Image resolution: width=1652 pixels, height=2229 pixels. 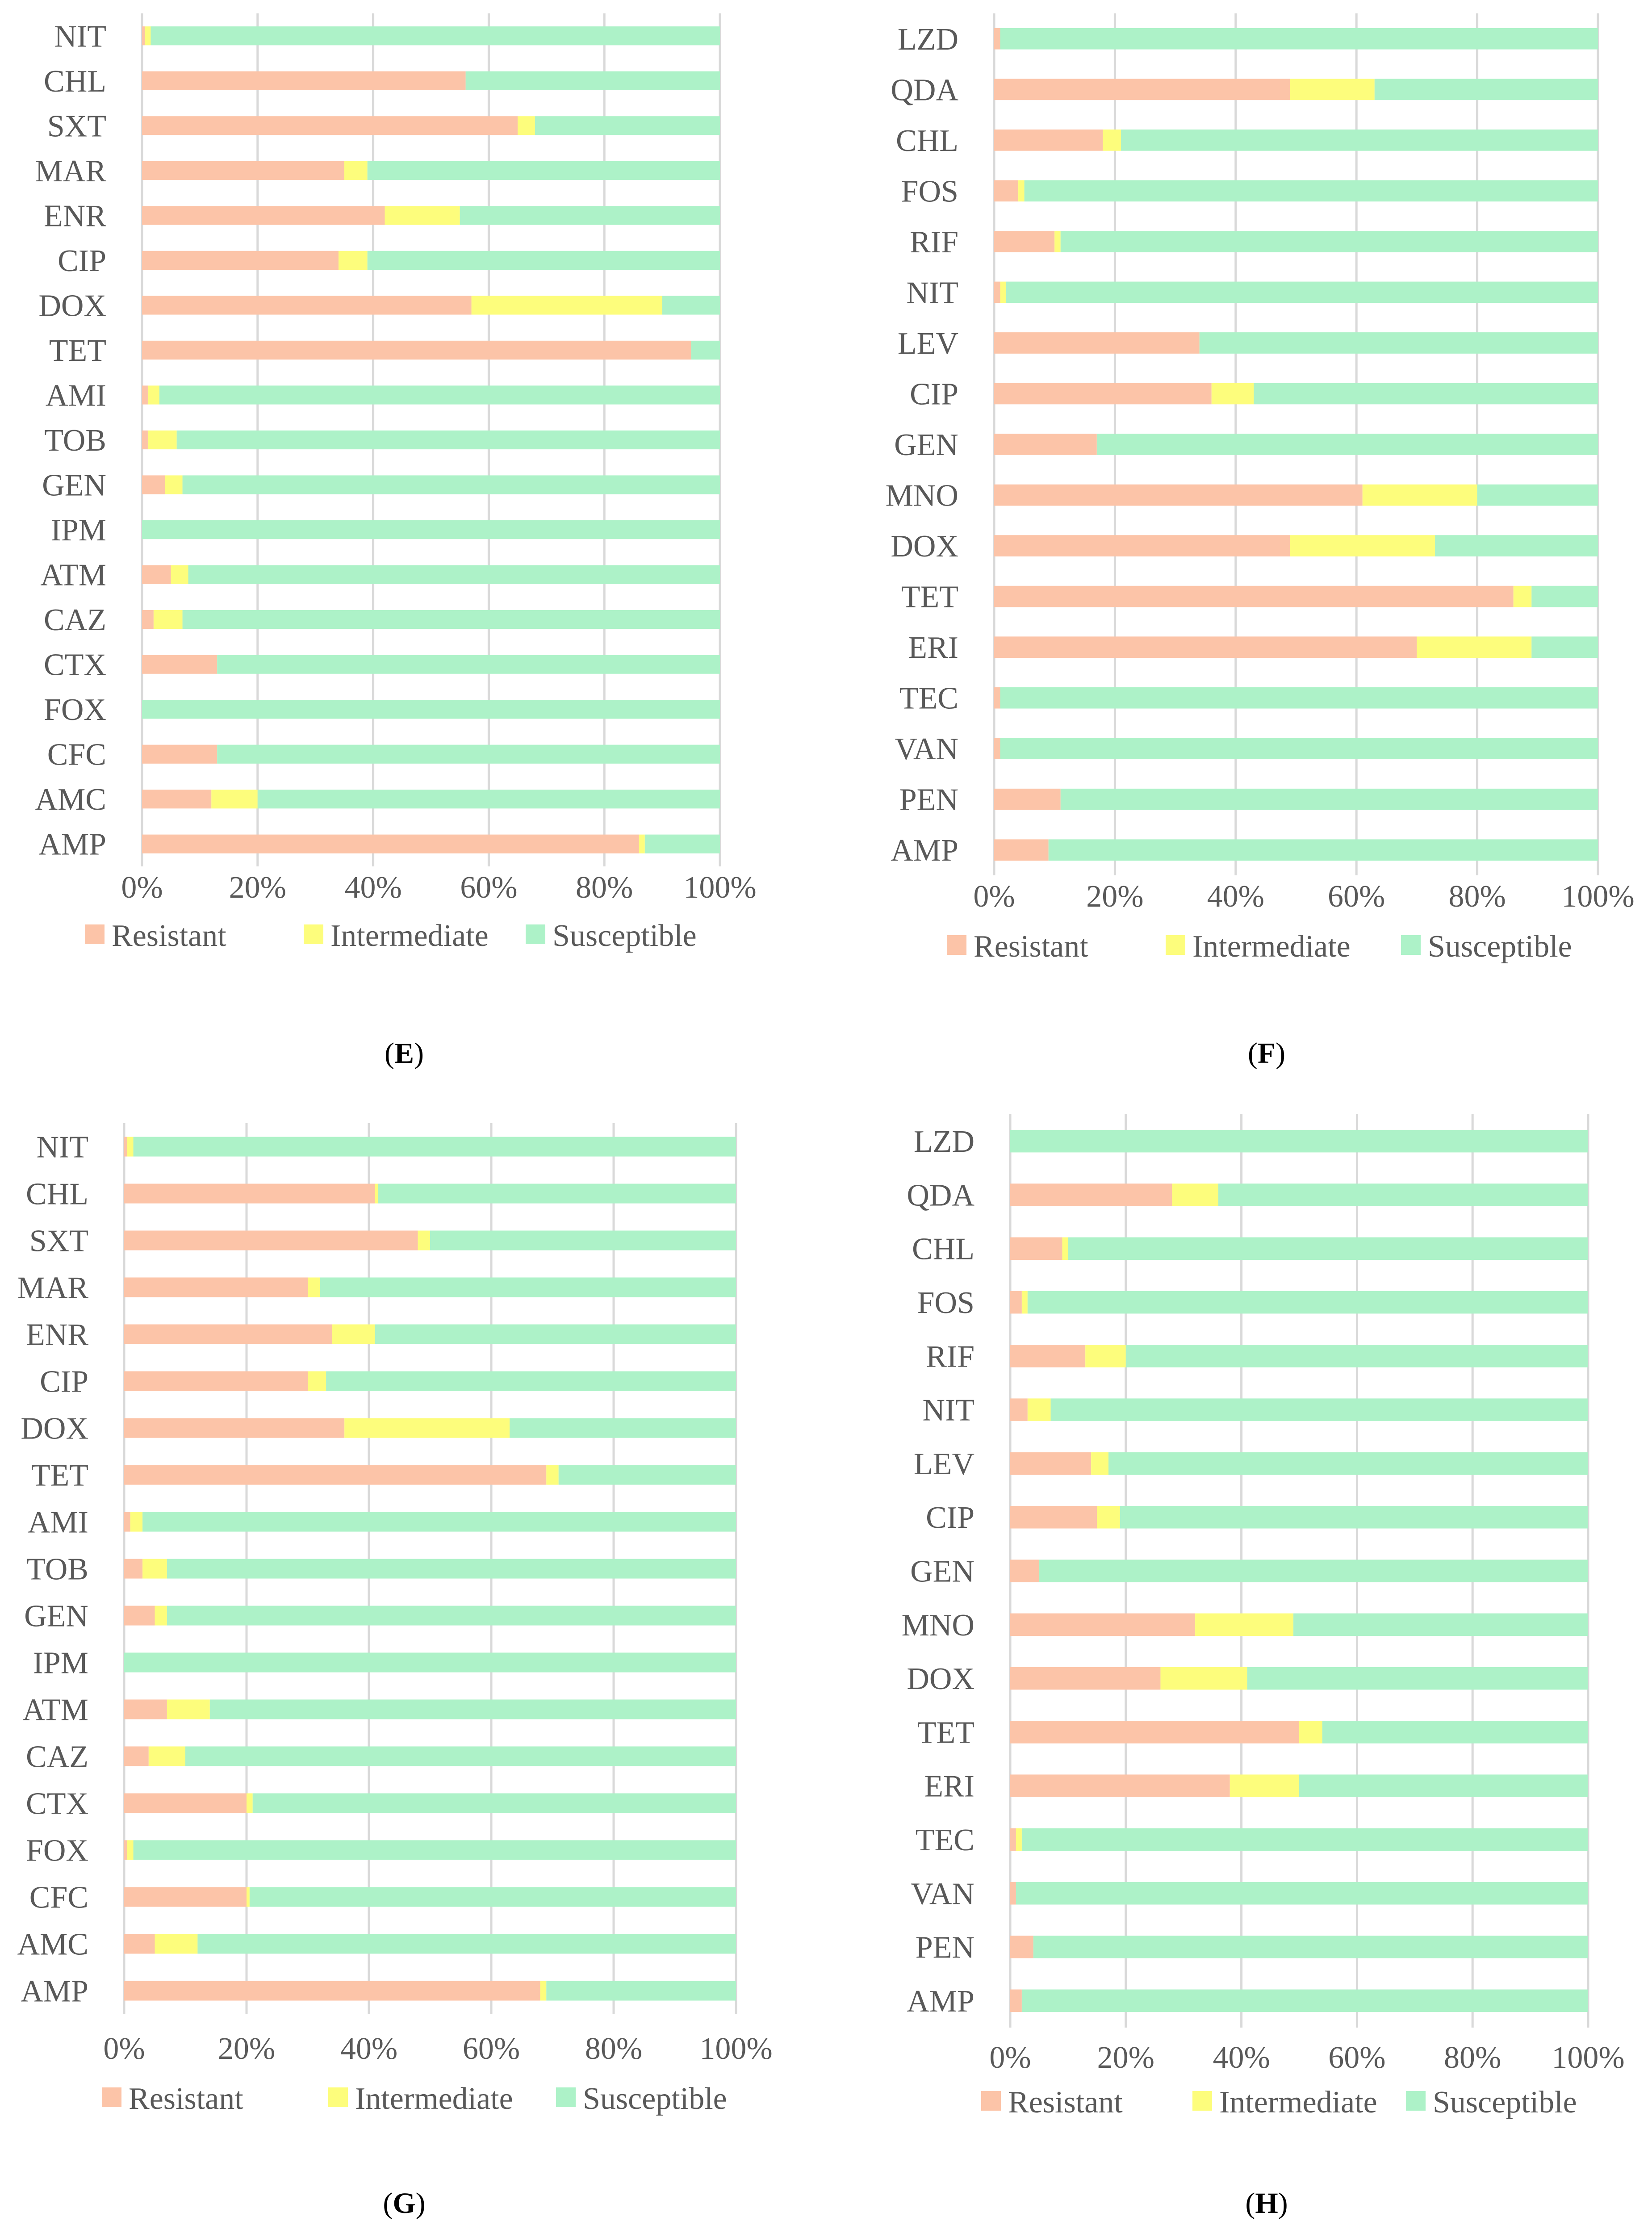 I want to click on bar-intermediate-atm, so click(x=188, y=1709).